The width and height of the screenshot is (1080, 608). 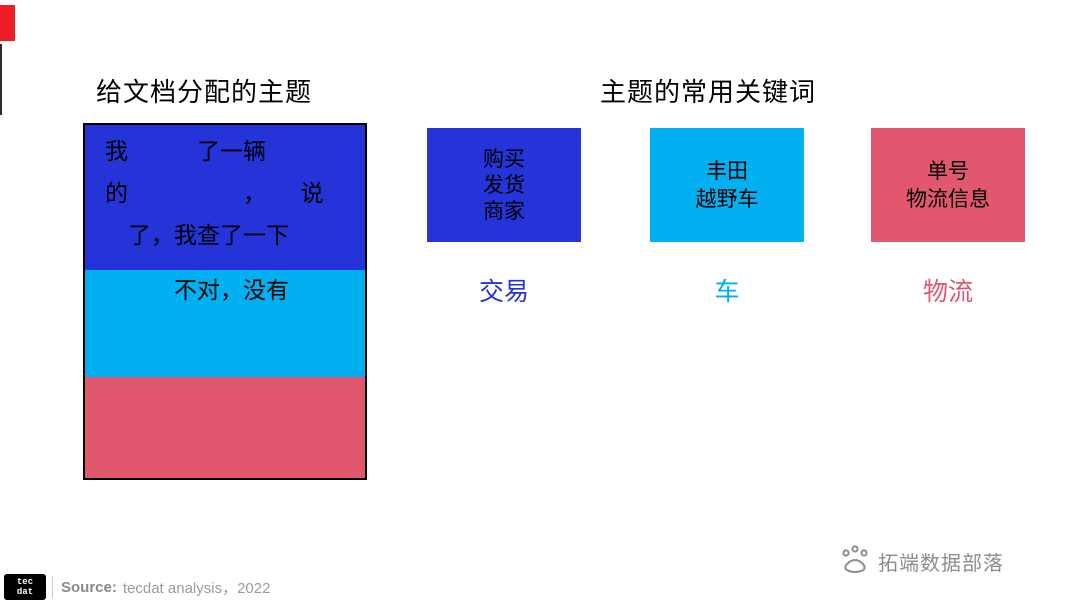 What do you see at coordinates (225, 323) in the screenshot?
I see `document-section-car: 不对，没有` at bounding box center [225, 323].